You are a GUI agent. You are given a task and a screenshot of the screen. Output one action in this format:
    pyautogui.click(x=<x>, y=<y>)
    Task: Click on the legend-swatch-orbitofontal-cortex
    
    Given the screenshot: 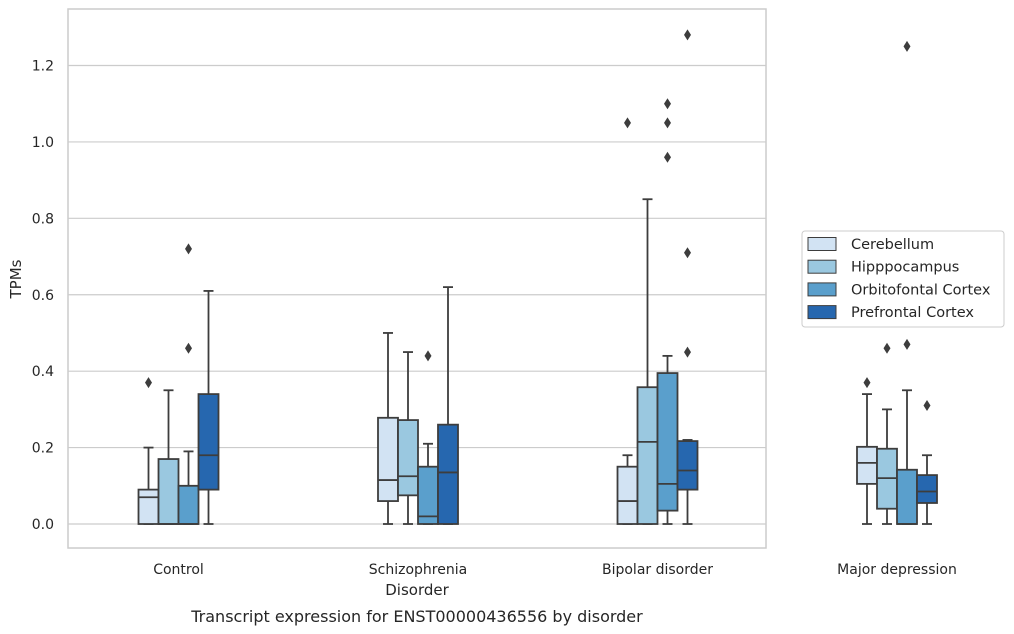 What is the action you would take?
    pyautogui.click(x=822, y=289)
    